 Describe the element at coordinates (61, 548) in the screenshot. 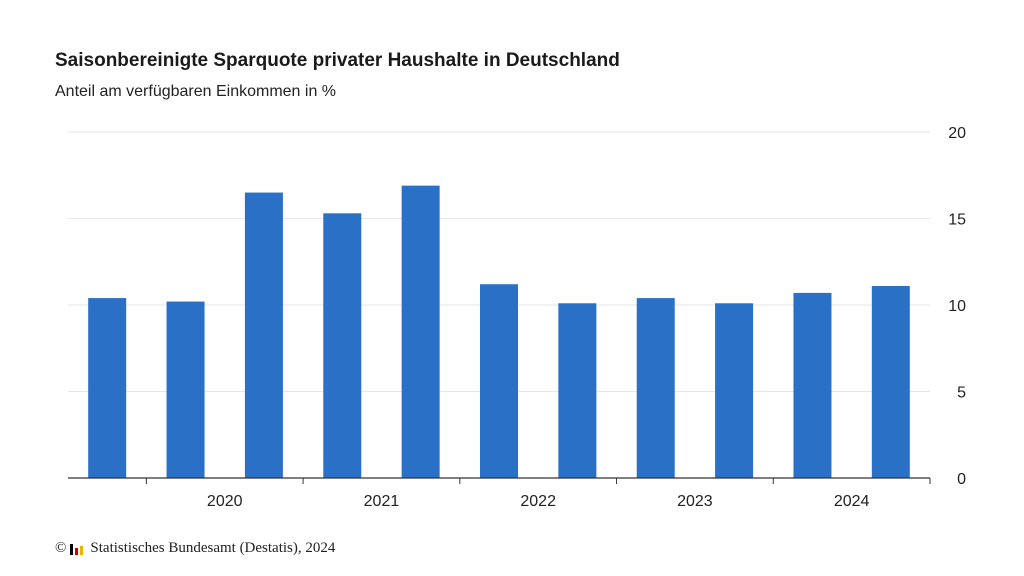

I see `copyright-symbol: ©` at that location.